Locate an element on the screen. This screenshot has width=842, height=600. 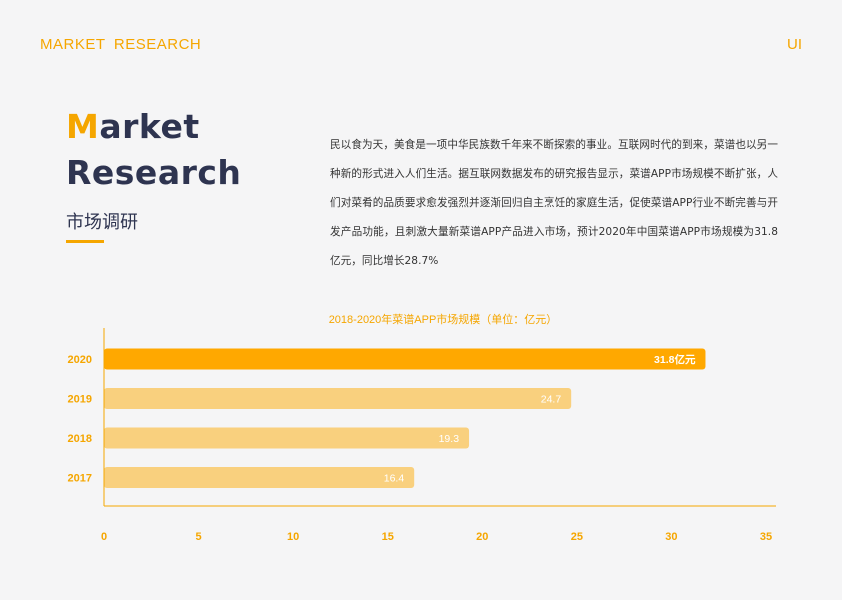
bar-2019 is located at coordinates (338, 398).